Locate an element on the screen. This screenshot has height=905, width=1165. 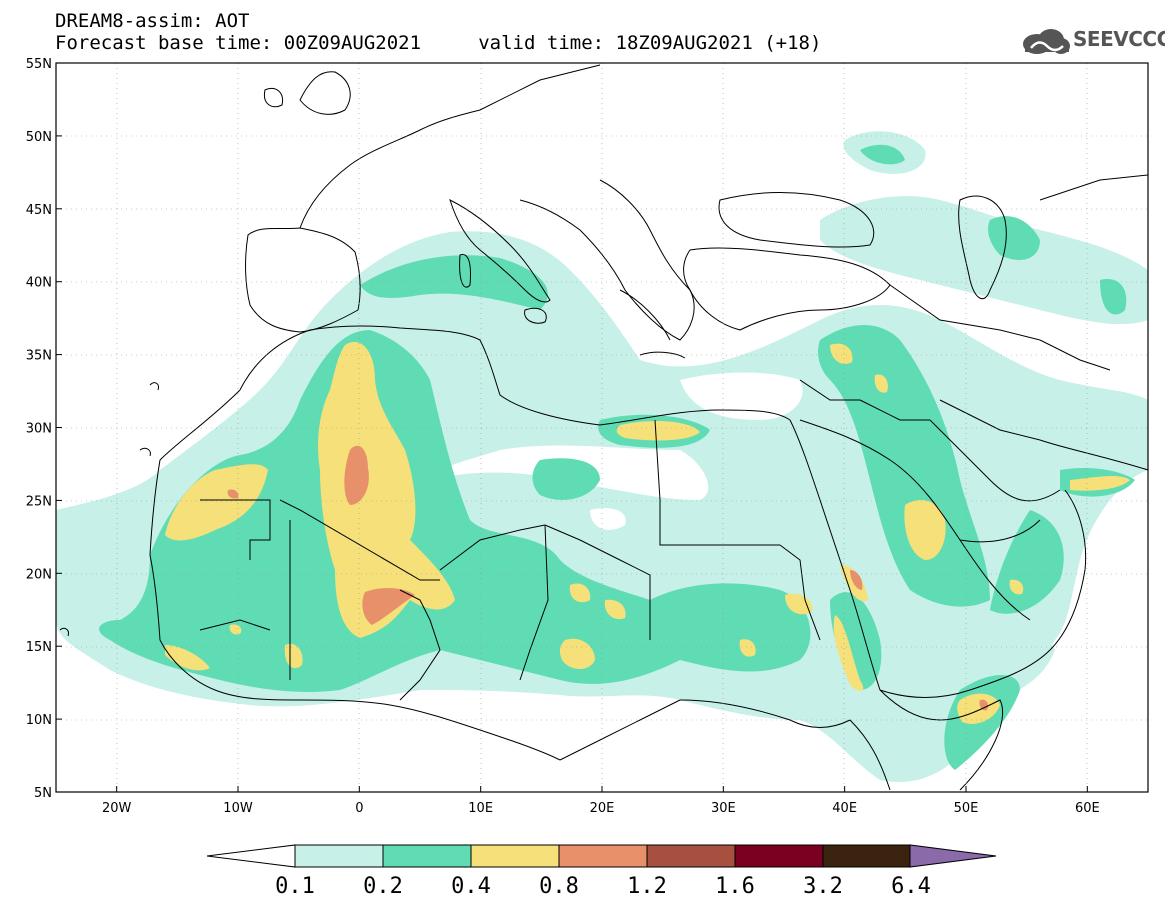
longitude-axis: 20W 10W 0 10E 20E 30E 40E 50E 60E is located at coordinates (601, 801).